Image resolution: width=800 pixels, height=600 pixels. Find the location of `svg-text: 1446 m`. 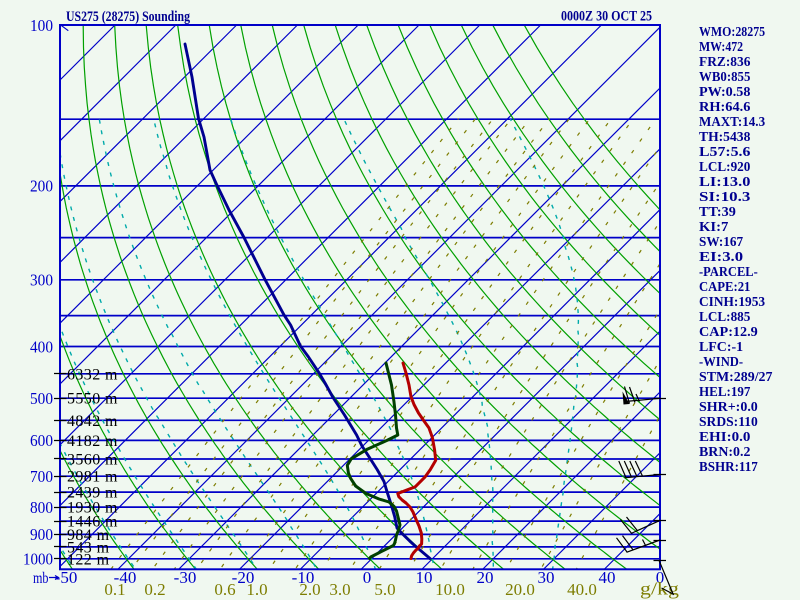

svg-text: 1446 m is located at coordinates (92, 522).